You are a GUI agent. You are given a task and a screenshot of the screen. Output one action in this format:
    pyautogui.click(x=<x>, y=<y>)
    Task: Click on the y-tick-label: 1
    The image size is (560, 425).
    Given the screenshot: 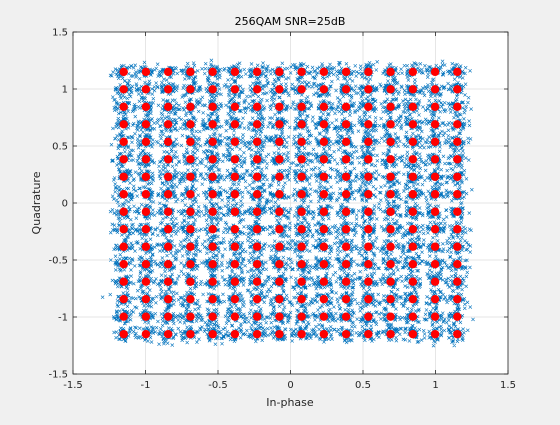 What is the action you would take?
    pyautogui.click(x=65, y=90)
    